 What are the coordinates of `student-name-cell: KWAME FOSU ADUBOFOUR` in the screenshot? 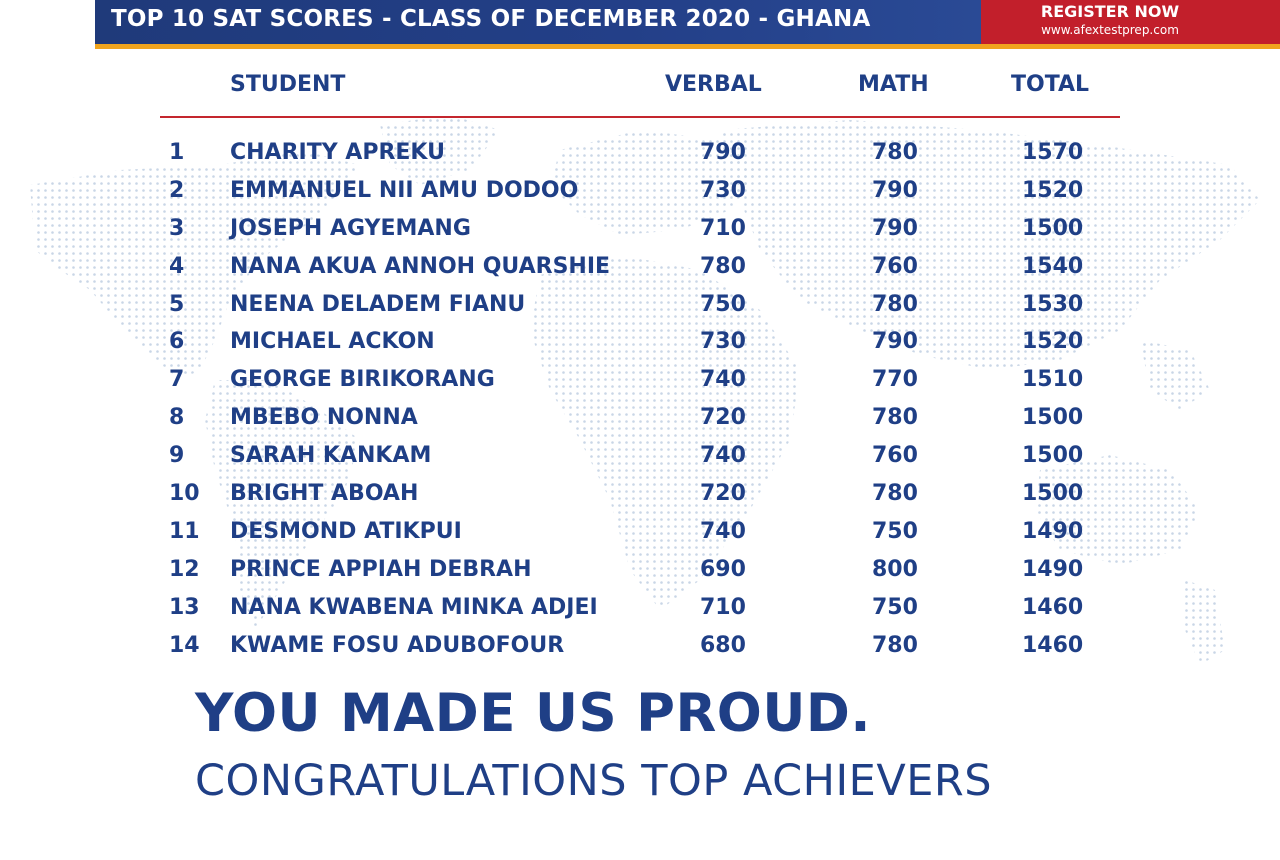 It's located at (397, 645).